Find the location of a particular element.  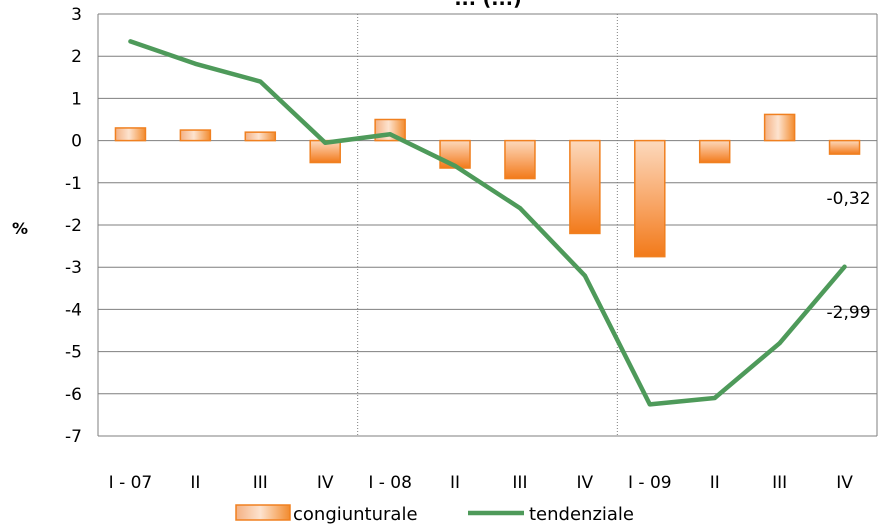

y-ticks: 3 2 1 0 -1 -2 -3 -4 -5 -6 -7 is located at coordinates (73, 226).